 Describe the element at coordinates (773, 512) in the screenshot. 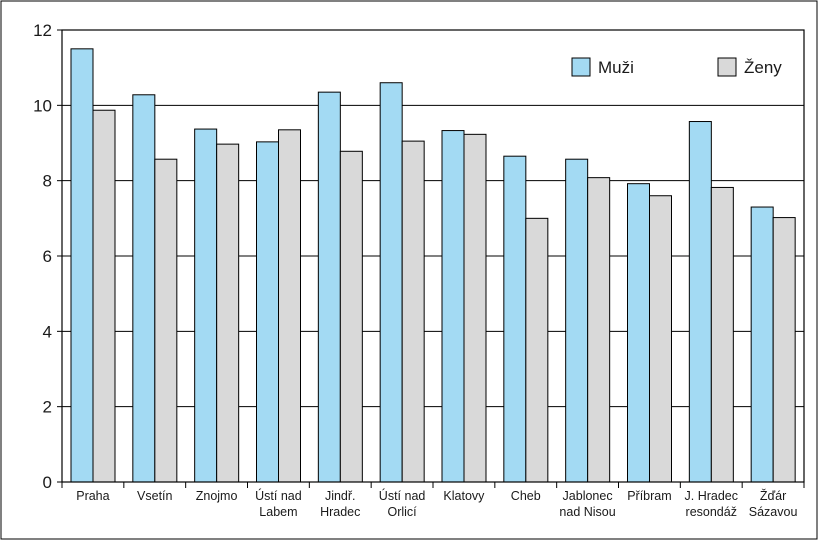

I see `x-tick-label: Sázavou` at that location.